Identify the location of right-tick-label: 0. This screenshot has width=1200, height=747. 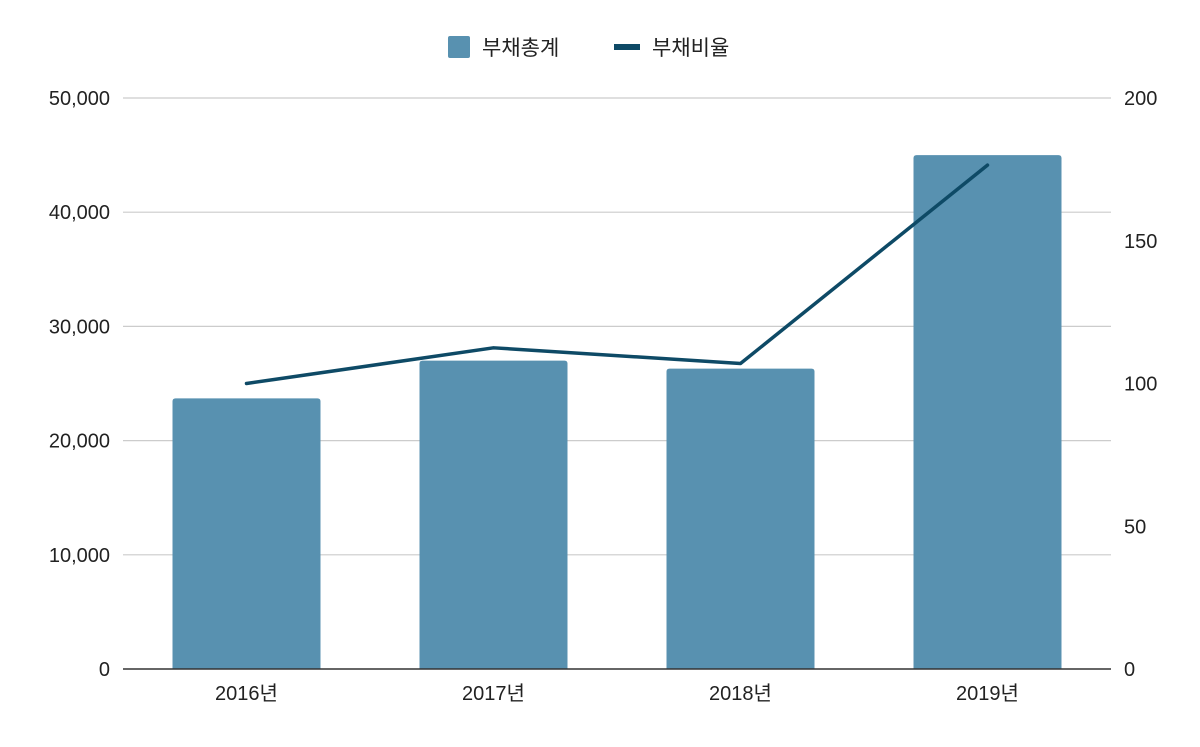
(1129, 670).